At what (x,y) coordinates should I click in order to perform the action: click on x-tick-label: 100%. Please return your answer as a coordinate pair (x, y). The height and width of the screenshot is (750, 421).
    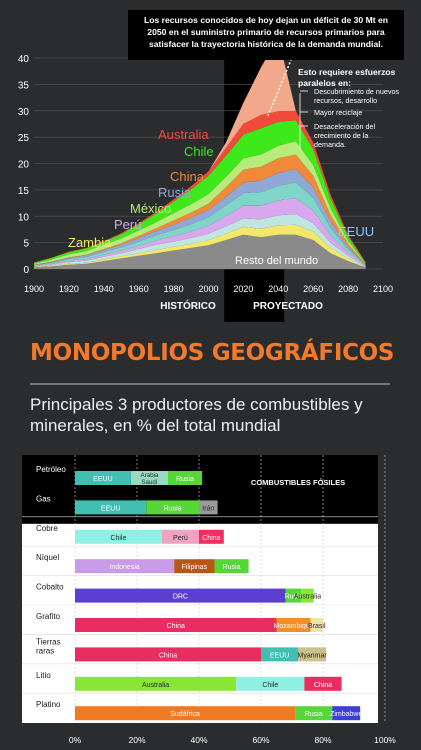
    Looking at the image, I should click on (385, 740).